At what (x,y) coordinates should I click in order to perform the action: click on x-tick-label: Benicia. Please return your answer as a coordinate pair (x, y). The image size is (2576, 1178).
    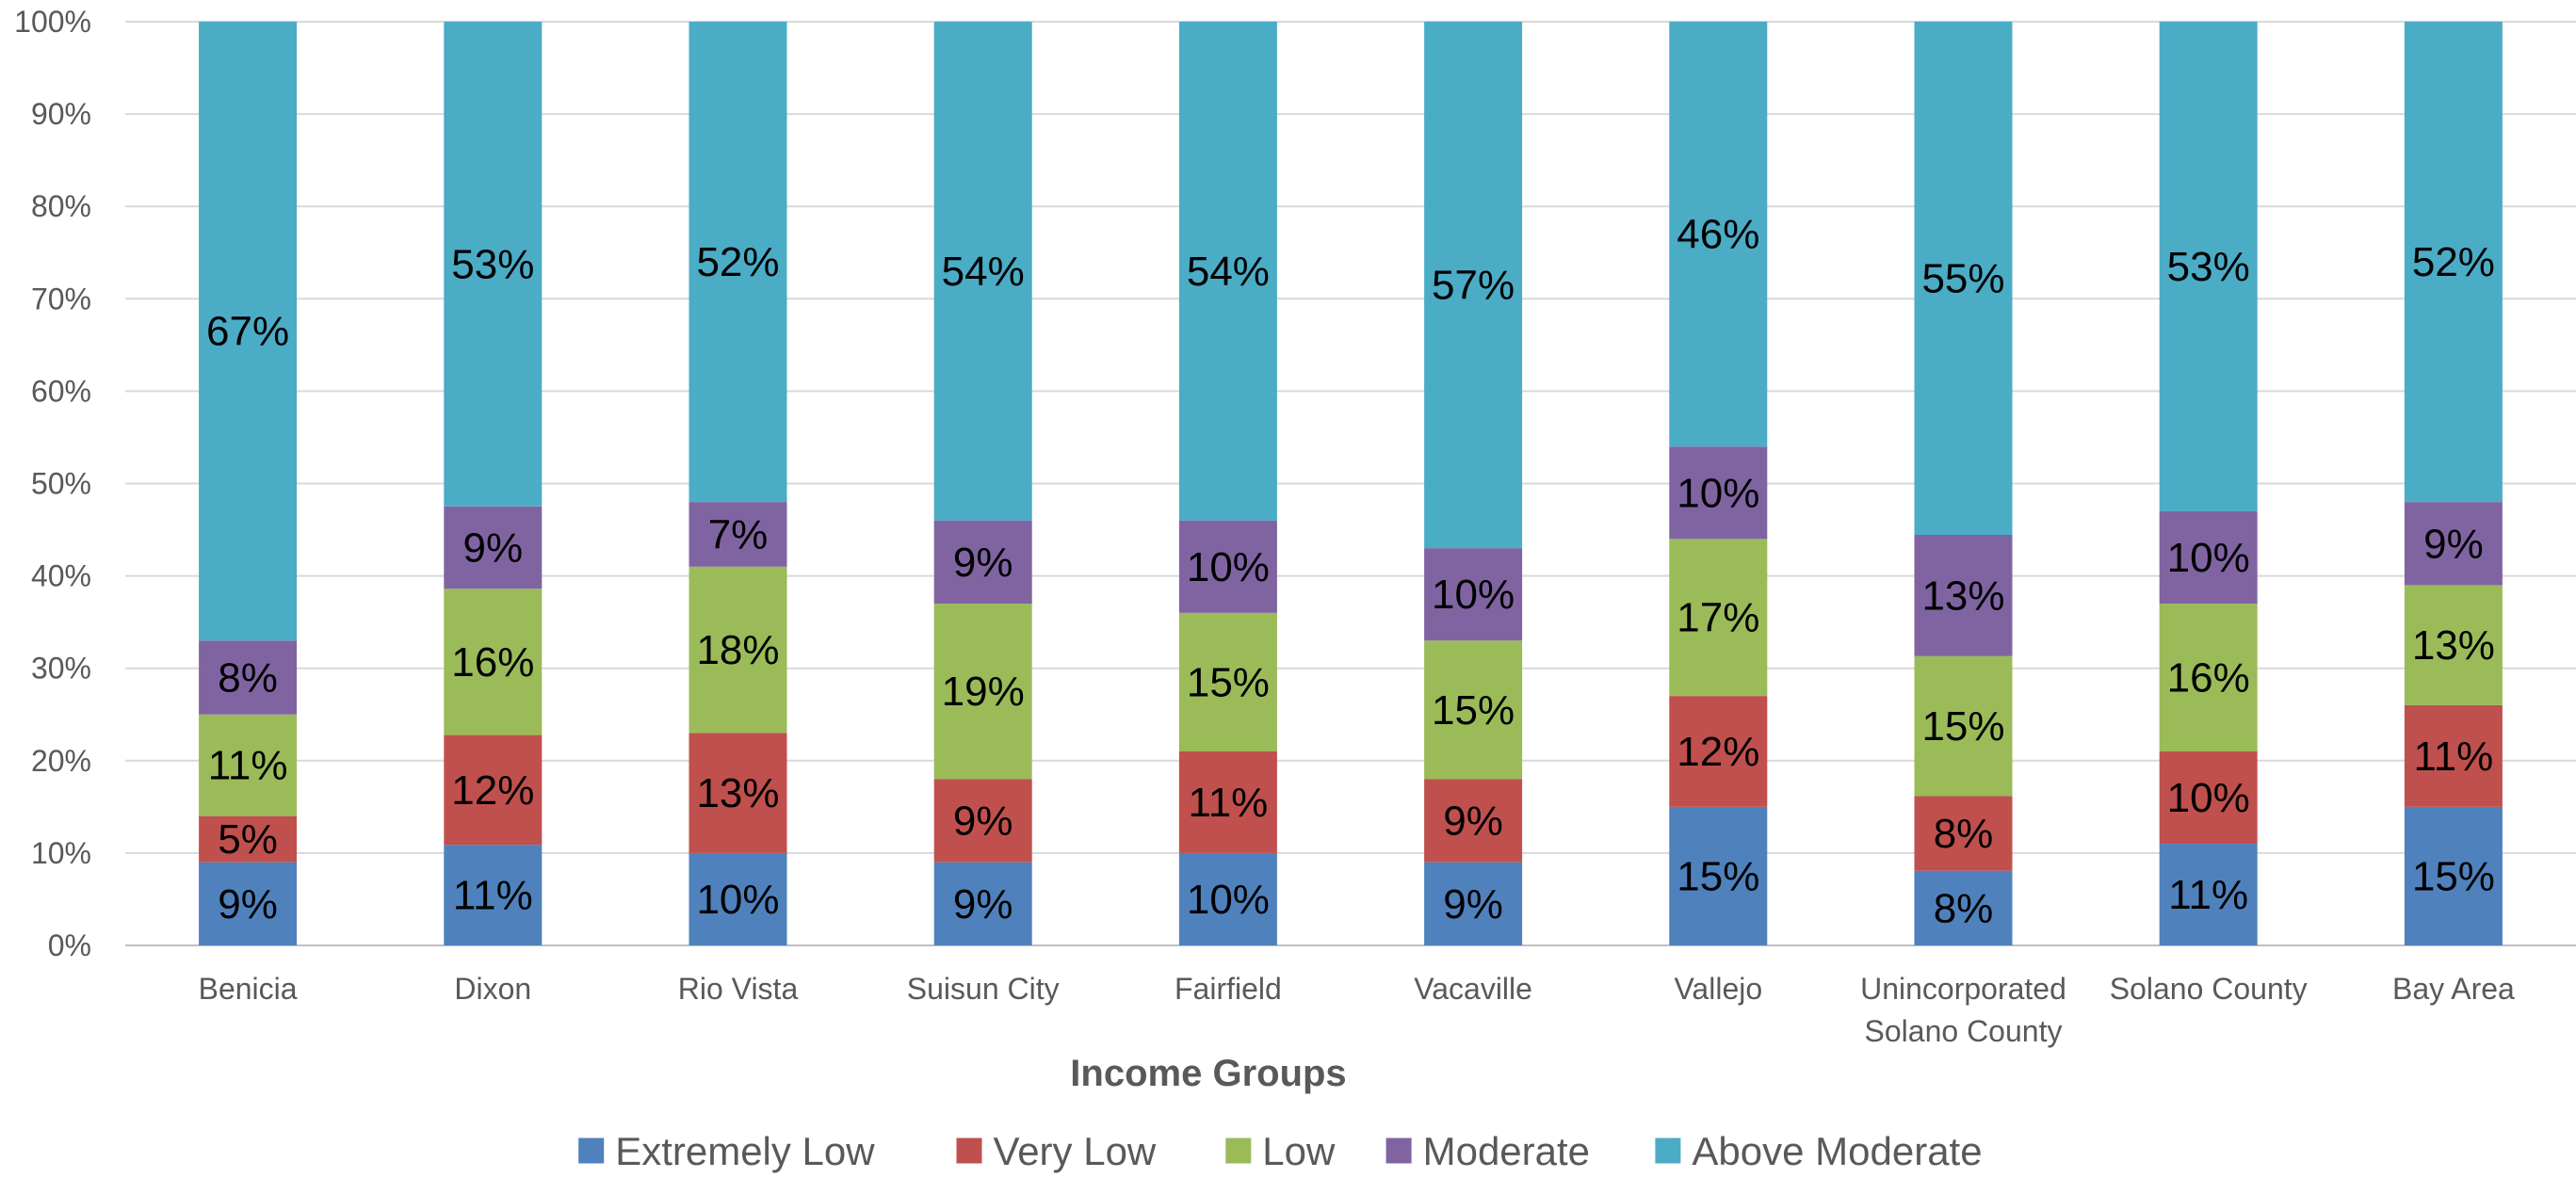
    Looking at the image, I should click on (248, 989).